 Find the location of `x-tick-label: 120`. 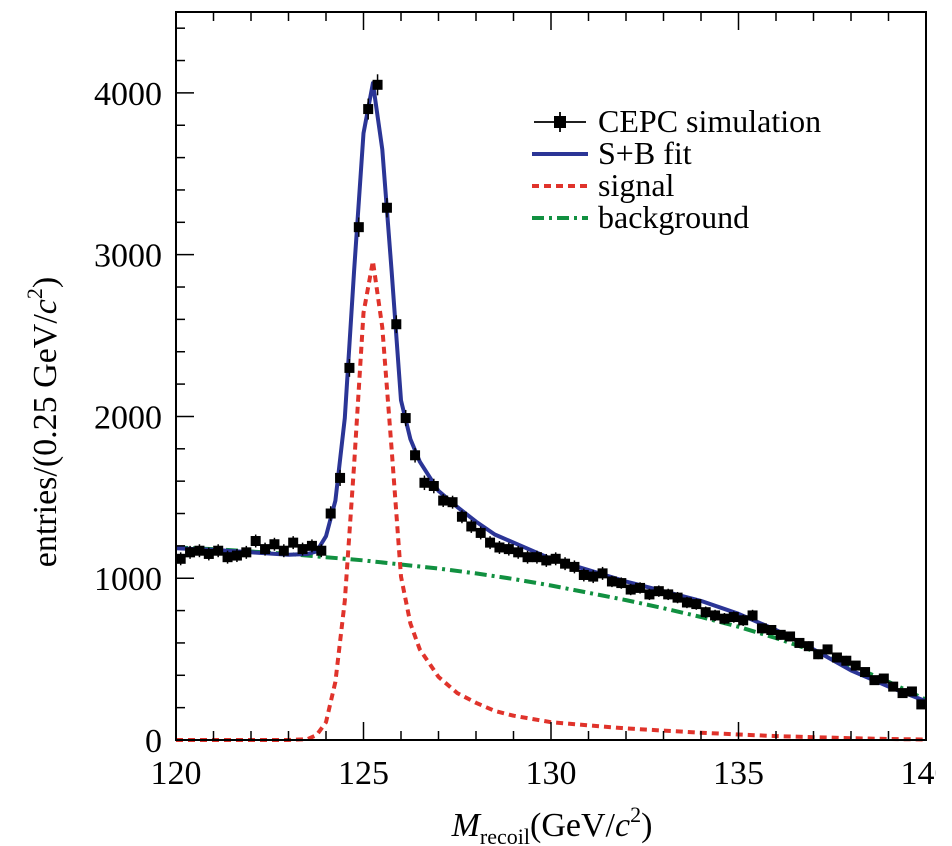

x-tick-label: 120 is located at coordinates (176, 773).